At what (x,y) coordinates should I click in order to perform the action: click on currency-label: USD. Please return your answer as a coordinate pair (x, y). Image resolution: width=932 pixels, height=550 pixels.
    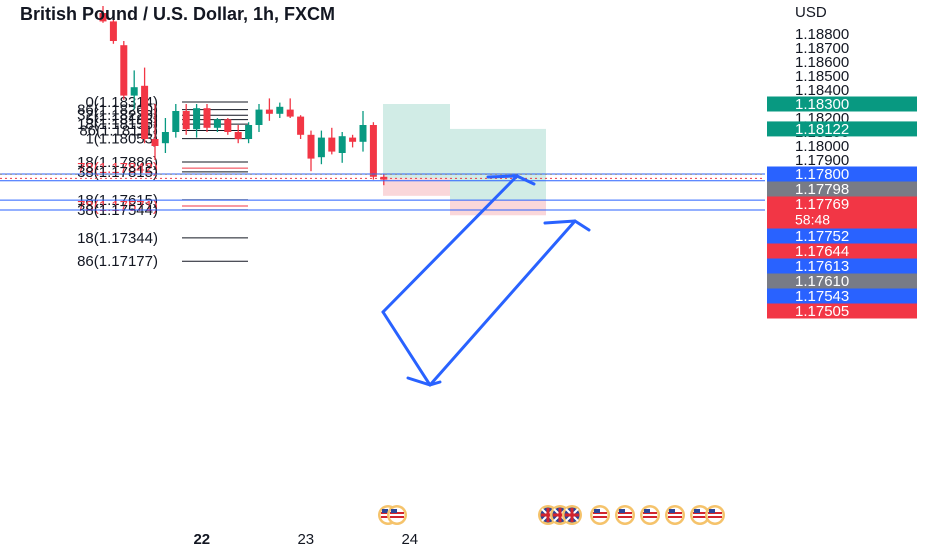
    Looking at the image, I should click on (811, 12).